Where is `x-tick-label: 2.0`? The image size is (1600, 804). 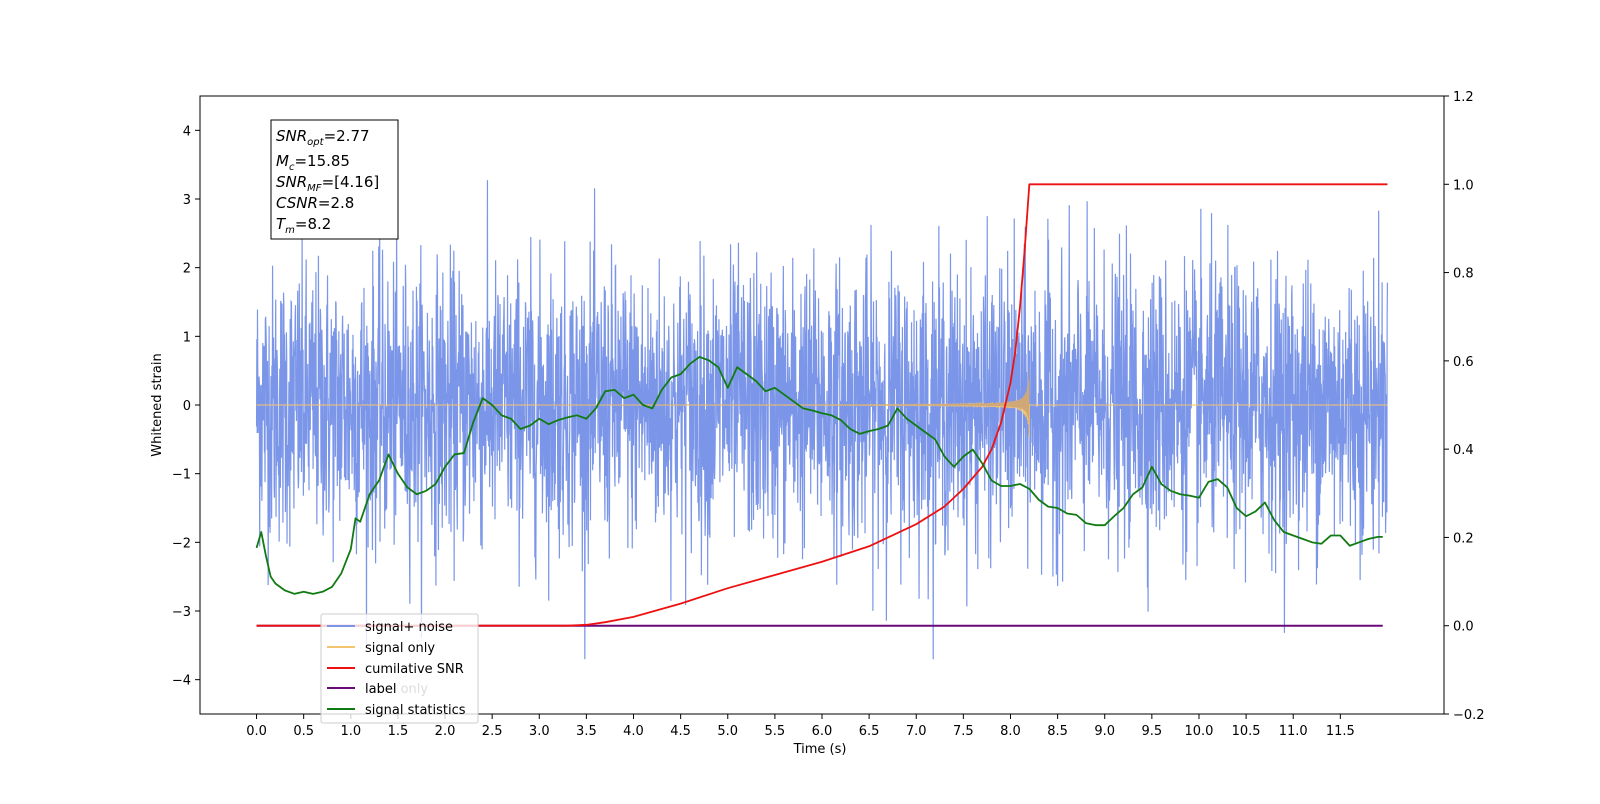
x-tick-label: 2.0 is located at coordinates (445, 731).